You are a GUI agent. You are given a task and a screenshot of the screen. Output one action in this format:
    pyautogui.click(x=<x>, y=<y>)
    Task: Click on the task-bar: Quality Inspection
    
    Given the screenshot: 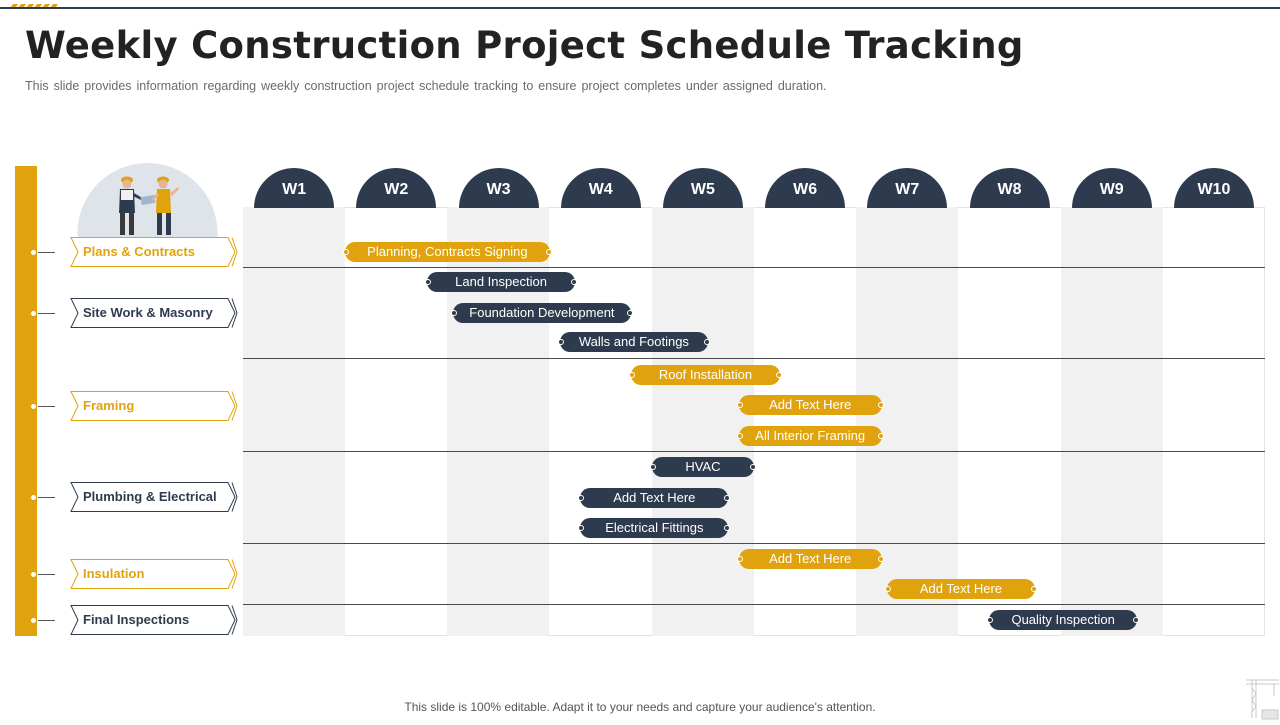 What is the action you would take?
    pyautogui.click(x=1063, y=620)
    